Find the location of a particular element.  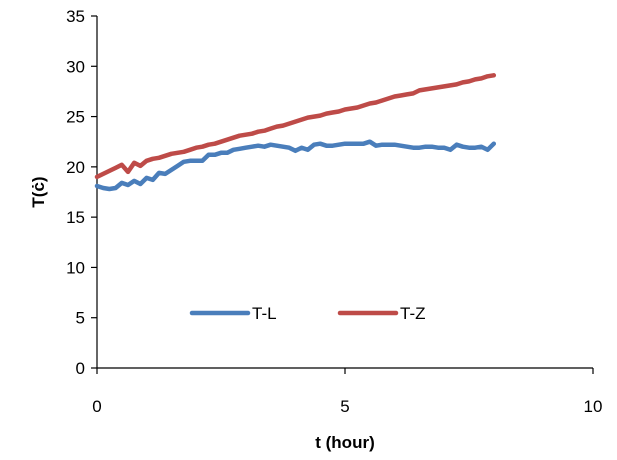

y-tick-label: 30 is located at coordinates (75, 66).